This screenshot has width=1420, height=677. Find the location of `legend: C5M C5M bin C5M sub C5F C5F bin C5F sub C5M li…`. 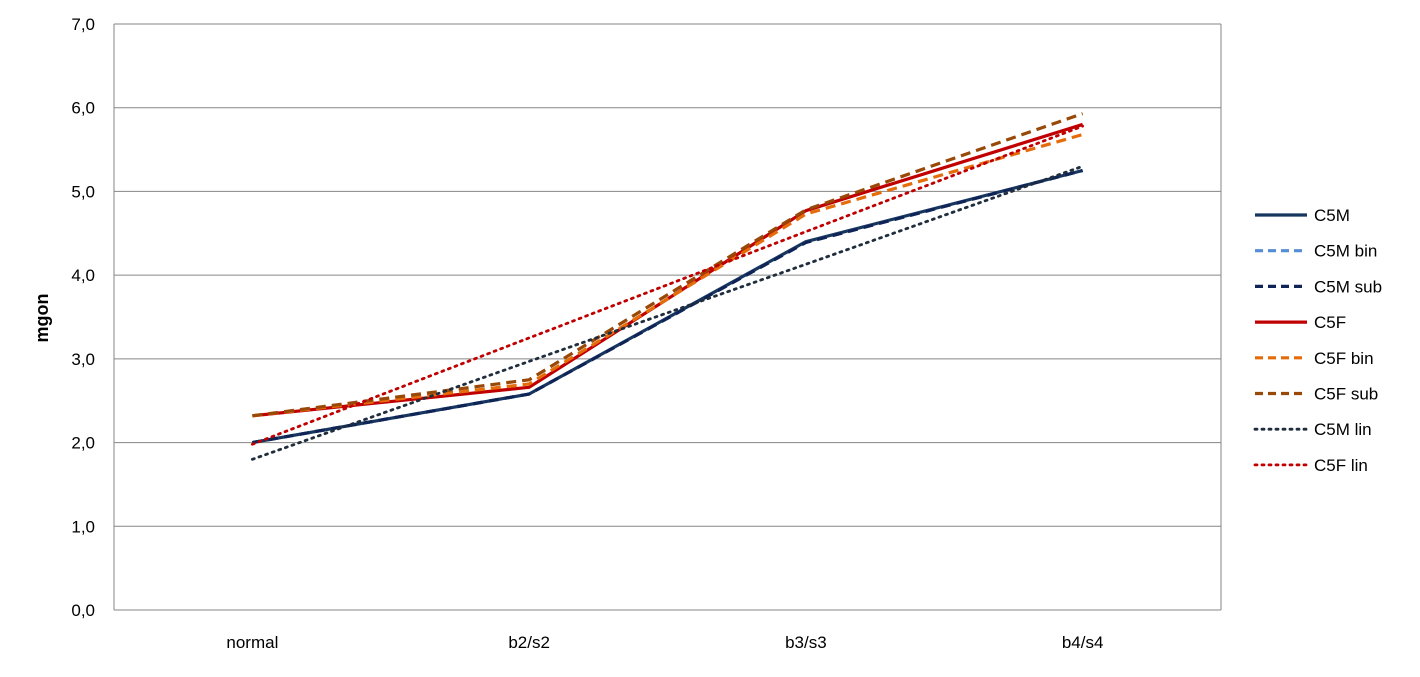

legend: C5M C5M bin C5M sub C5F C5F bin C5F sub C5M li… is located at coordinates (1317, 340).